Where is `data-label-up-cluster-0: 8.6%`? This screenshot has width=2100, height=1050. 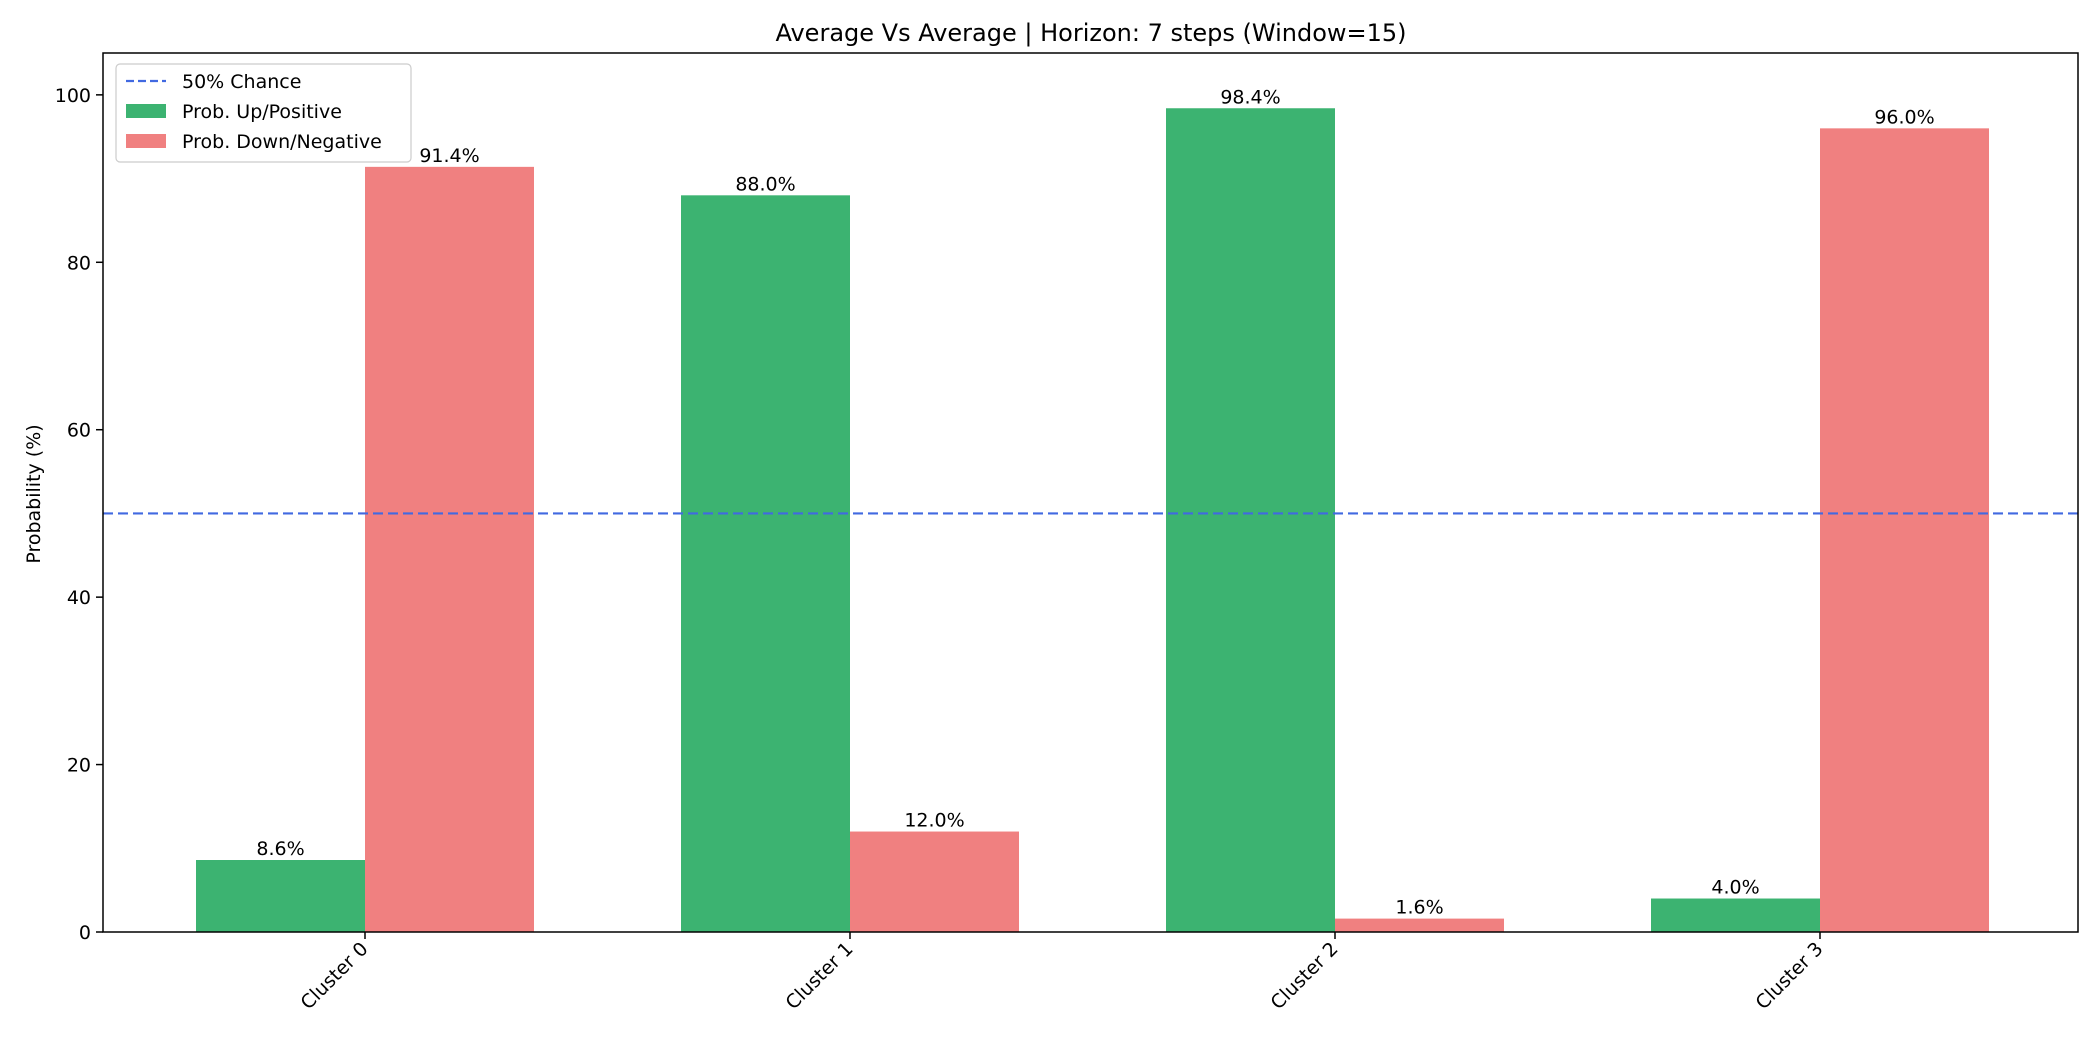 data-label-up-cluster-0: 8.6% is located at coordinates (280, 849).